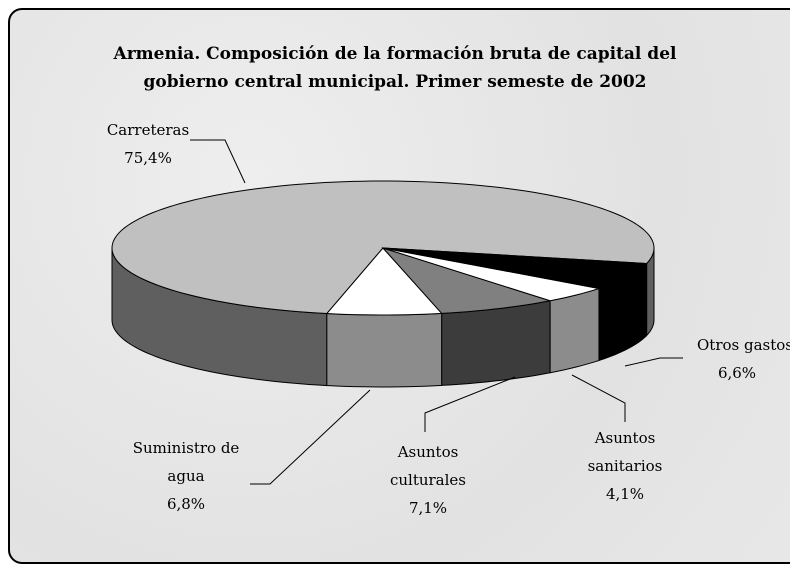 This screenshot has width=790, height=567. I want to click on label-name: Asuntos sanitarios, so click(625, 452).